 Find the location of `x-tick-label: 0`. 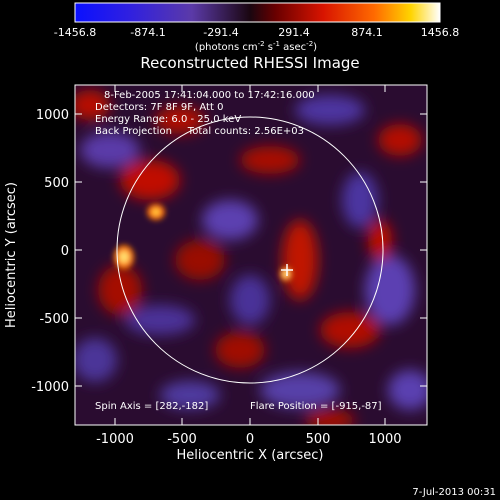

x-tick-label: 0 is located at coordinates (250, 439).